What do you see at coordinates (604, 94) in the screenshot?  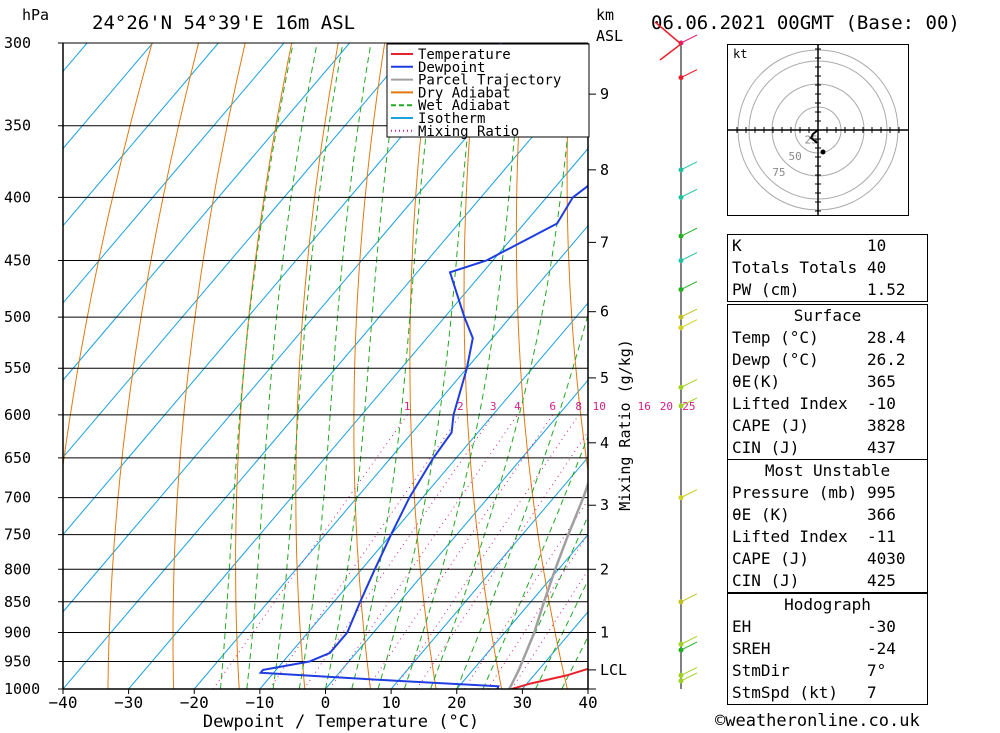 I see `km-tick-label: 9` at bounding box center [604, 94].